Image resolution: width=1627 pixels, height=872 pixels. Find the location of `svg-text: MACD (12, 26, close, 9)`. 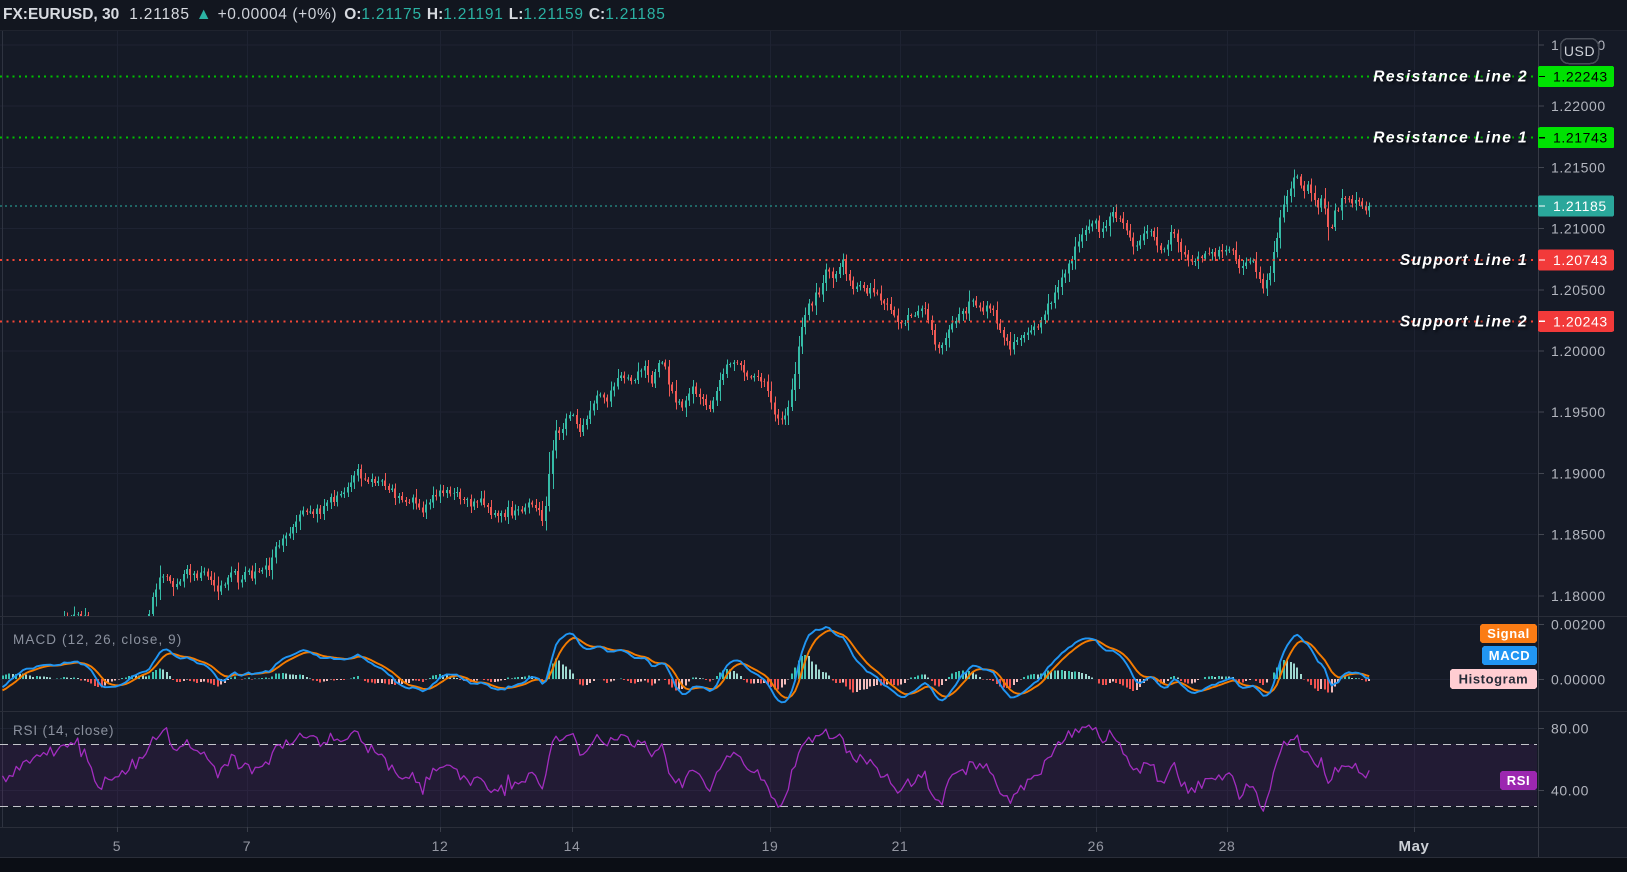

svg-text: MACD (12, 26, close, 9) is located at coordinates (97, 639).